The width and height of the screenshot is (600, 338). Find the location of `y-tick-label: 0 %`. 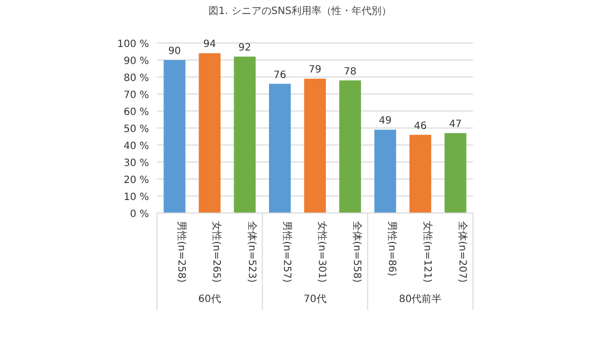

y-tick-label: 0 % is located at coordinates (139, 214).